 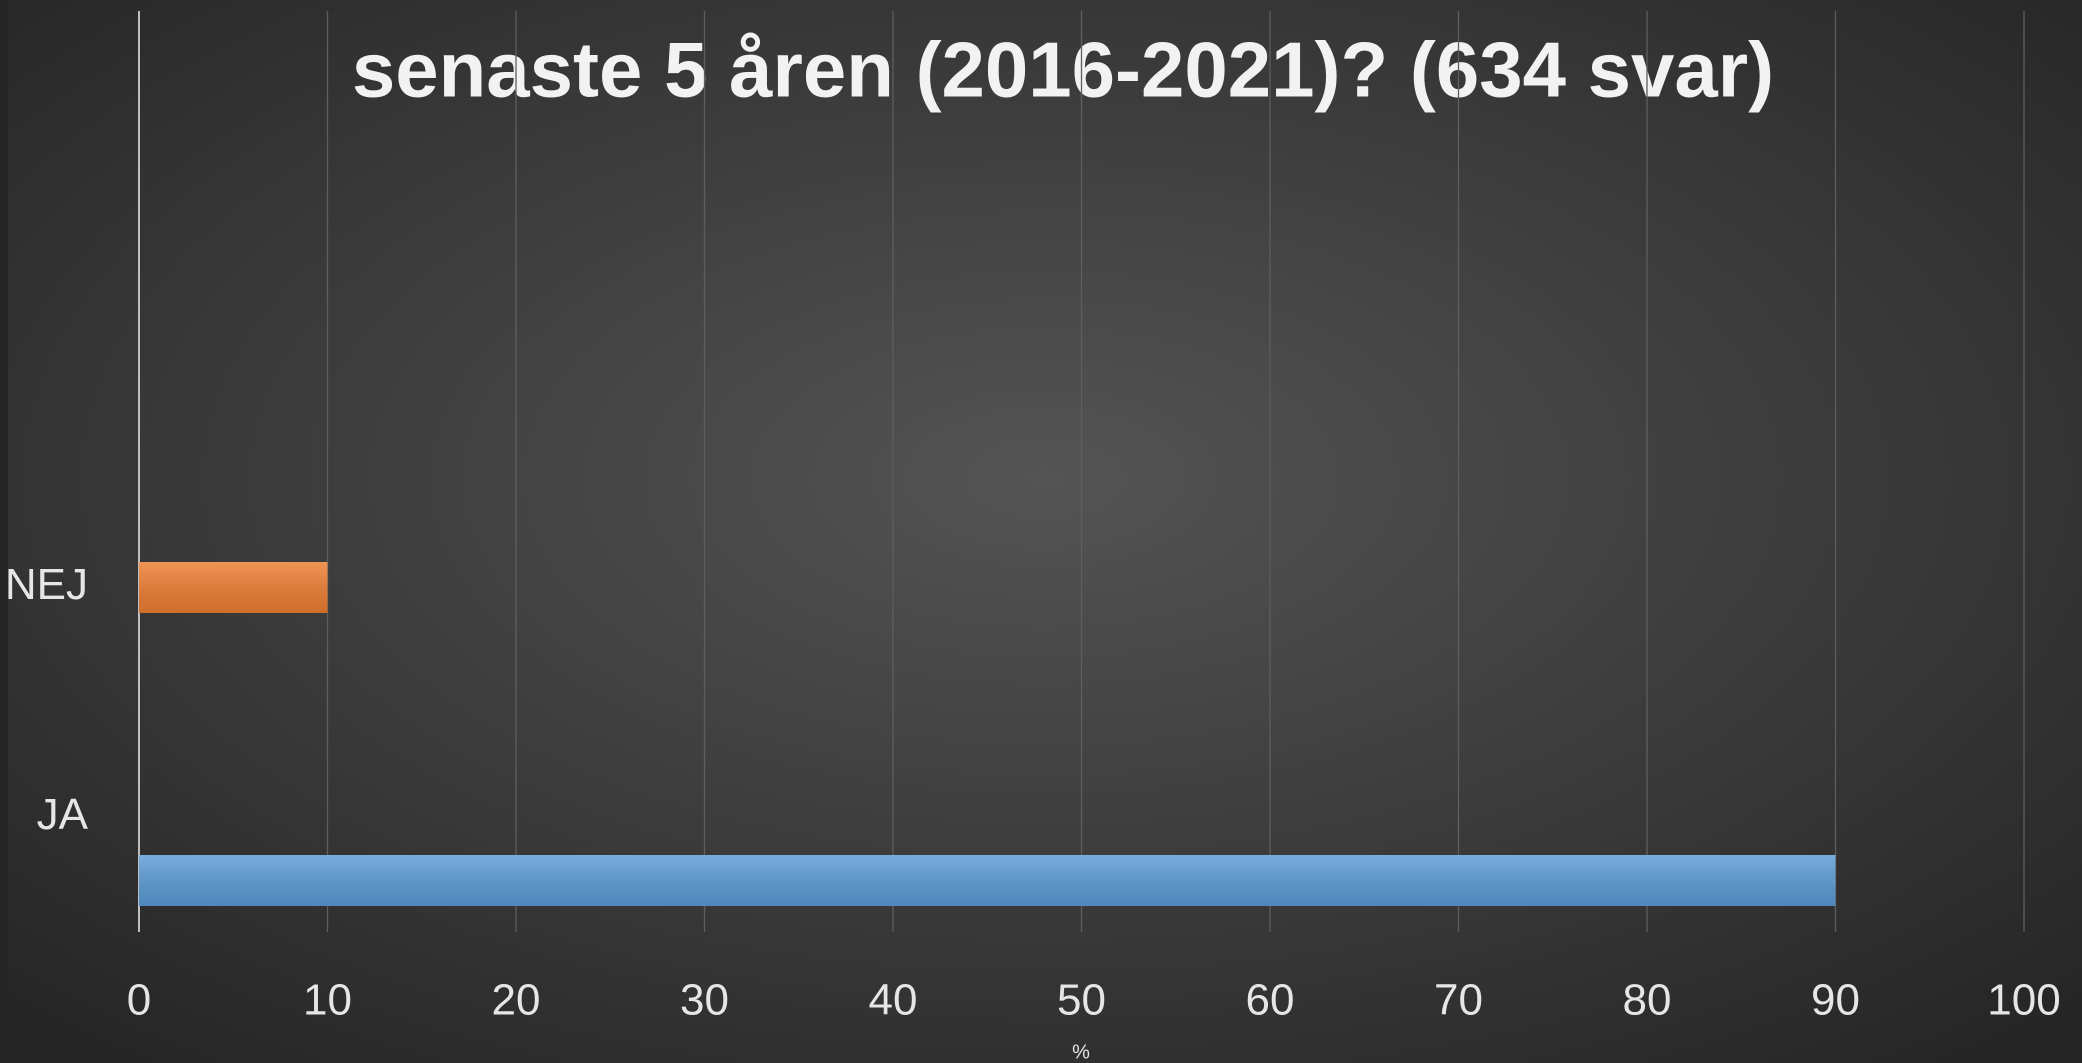 I want to click on x-tick-label: 60, so click(x=1270, y=1000).